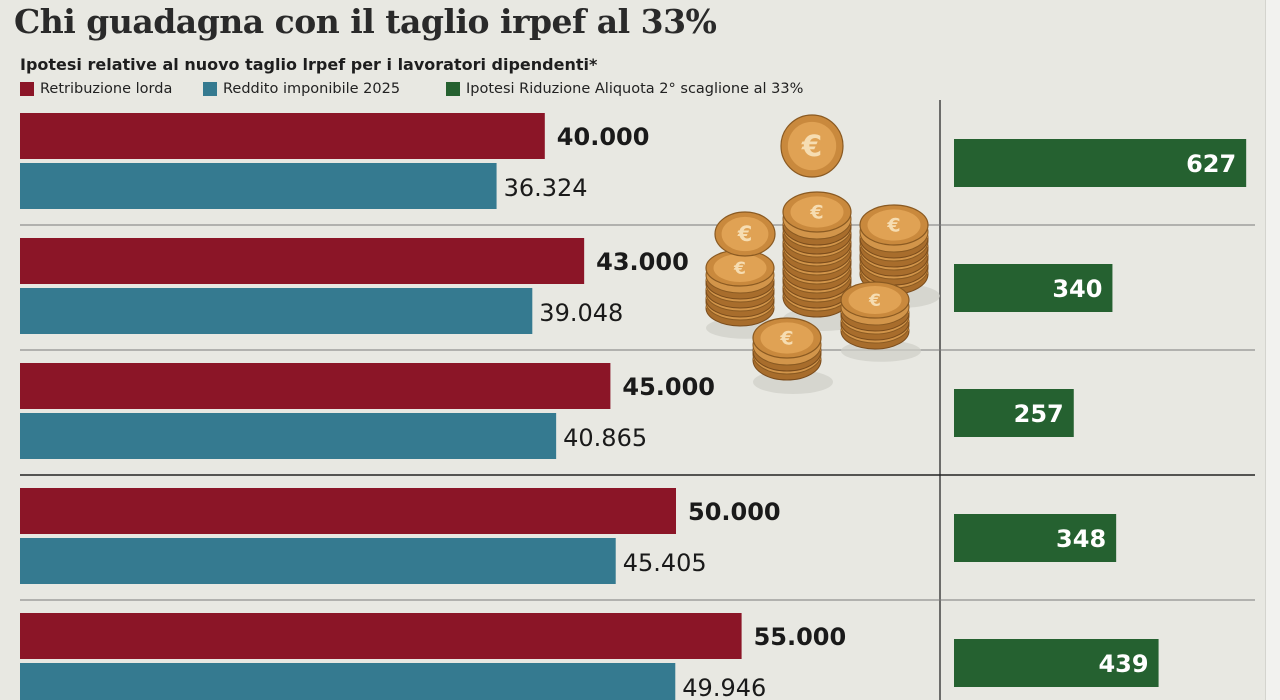 The height and width of the screenshot is (700, 1280). I want to click on label-riduzione: 627, so click(1211, 164).